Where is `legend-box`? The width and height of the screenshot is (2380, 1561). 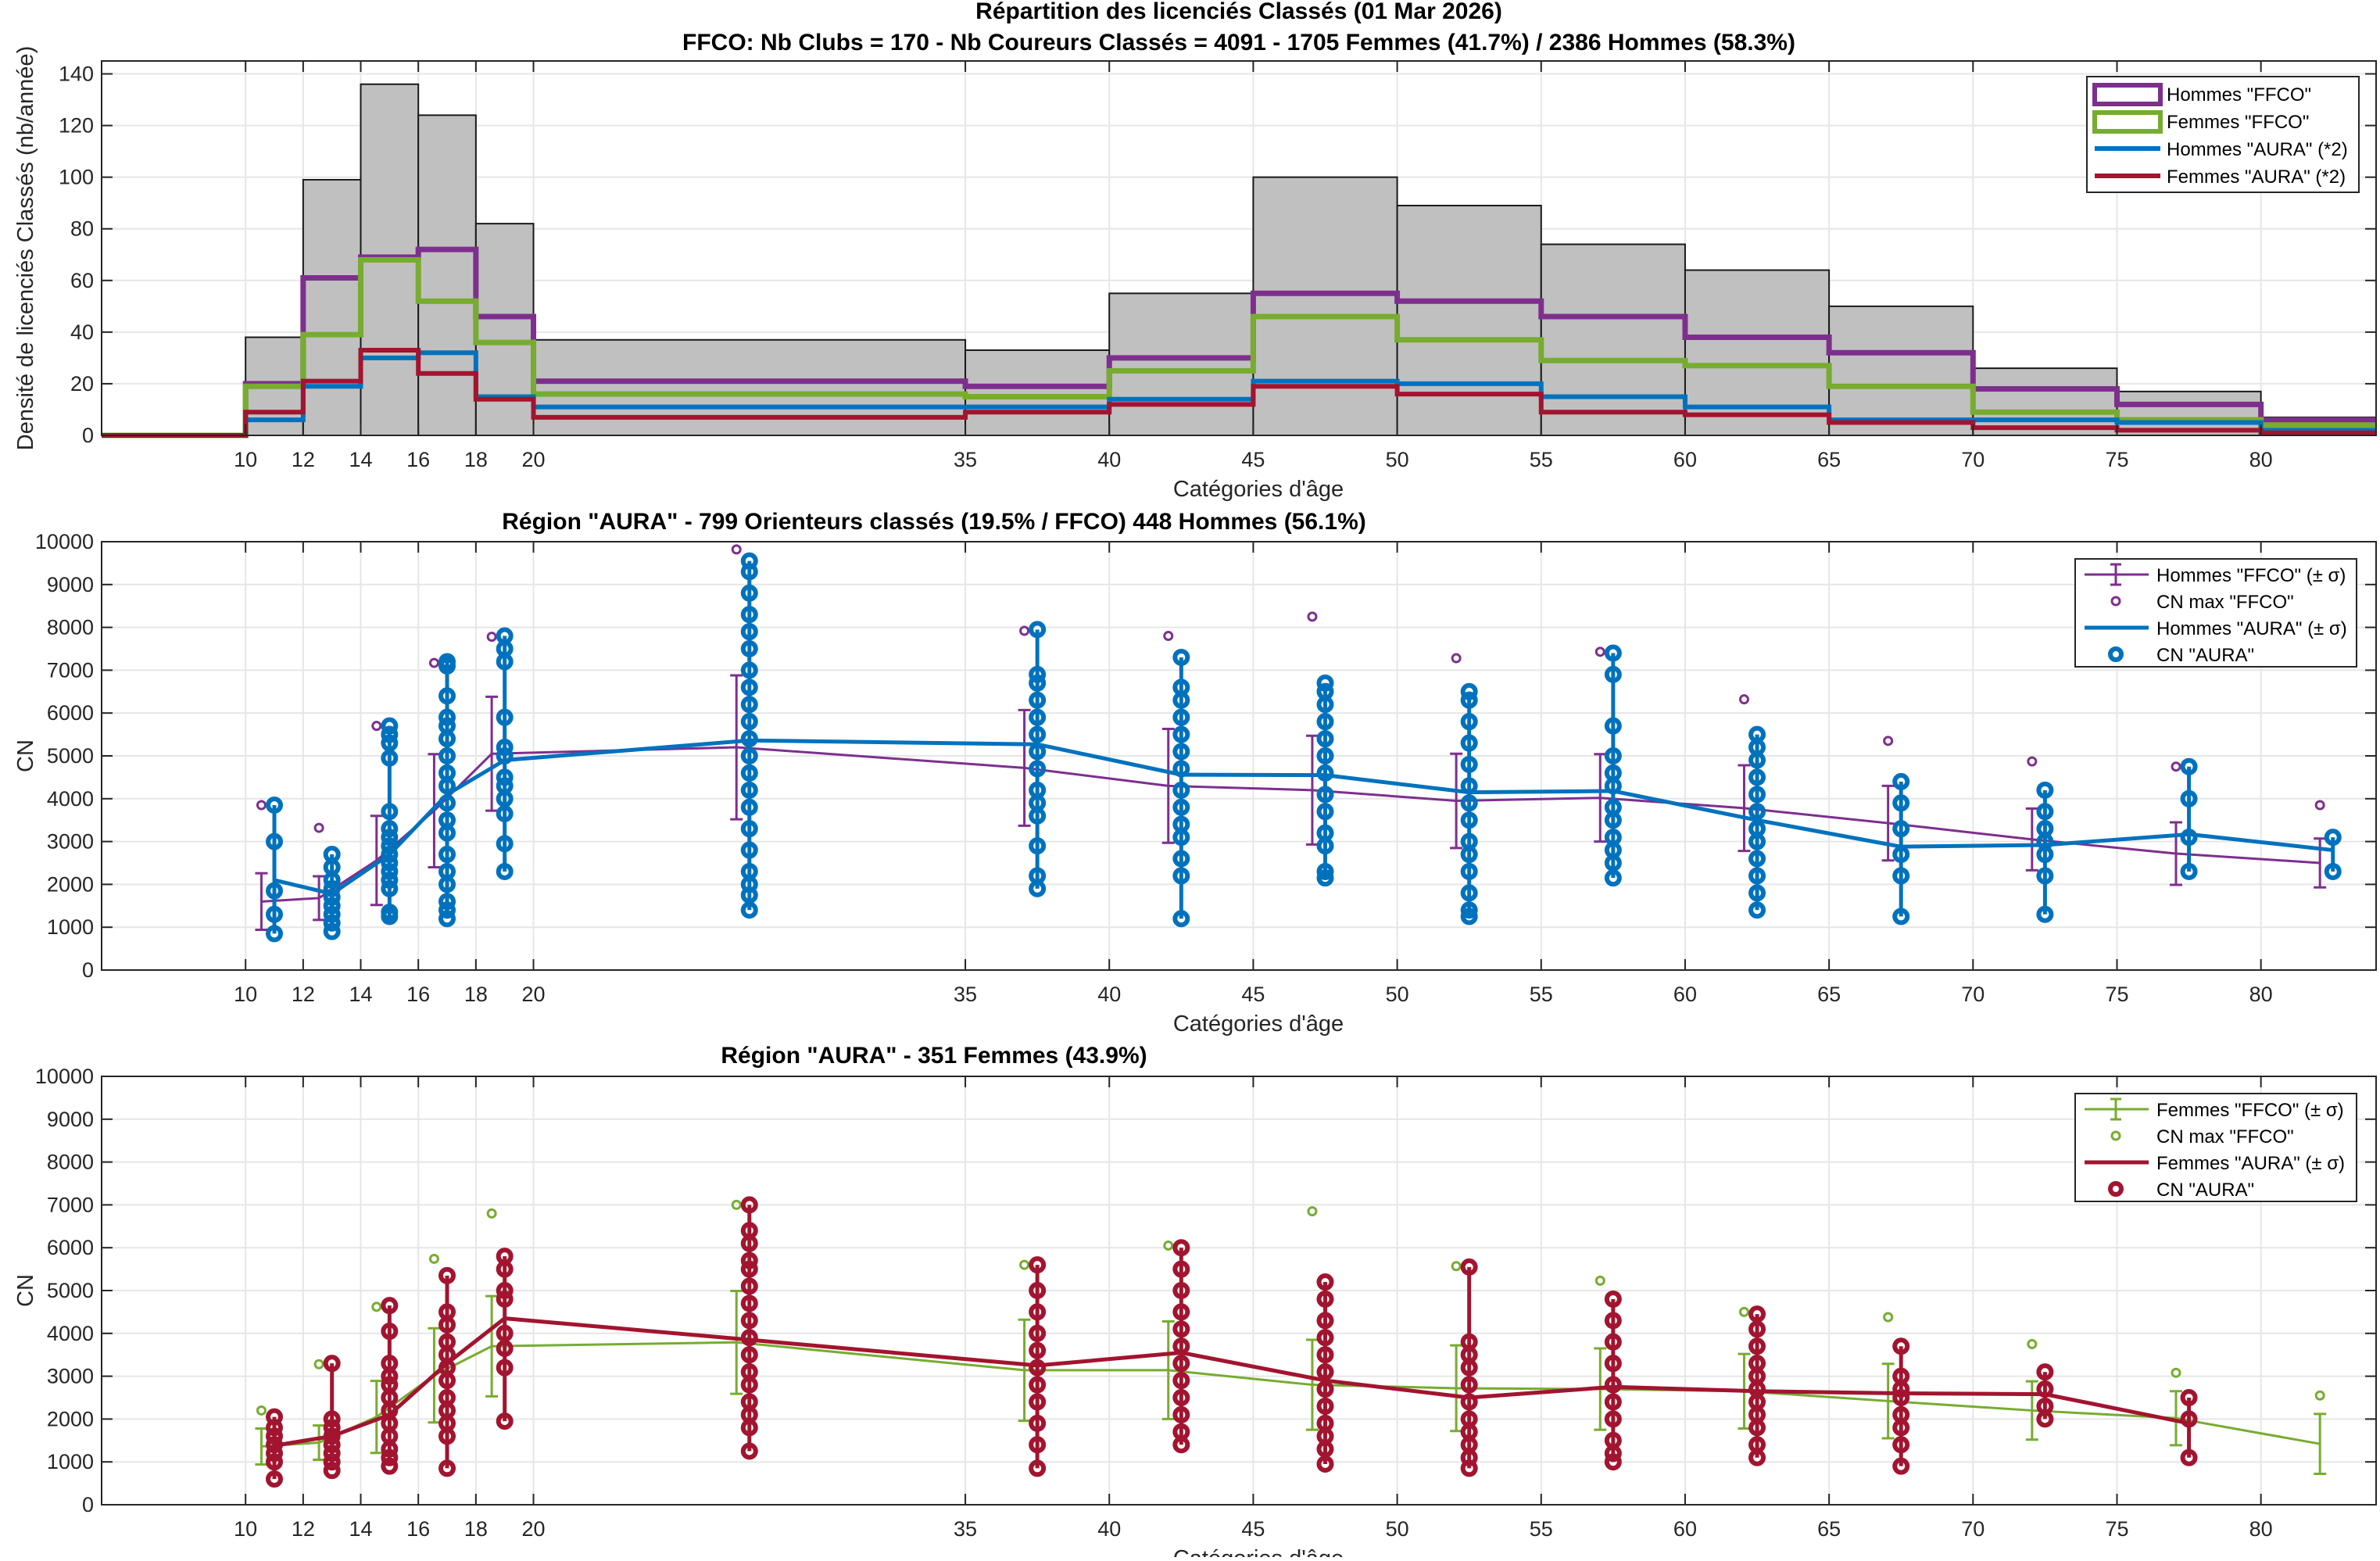
legend-box is located at coordinates (2215, 1147).